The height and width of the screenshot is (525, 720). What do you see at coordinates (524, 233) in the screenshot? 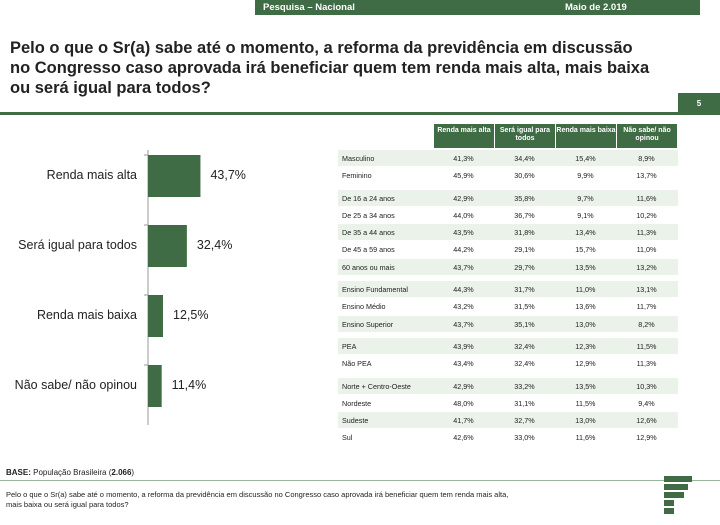
I see `table-cell: 31,8%` at bounding box center [524, 233].